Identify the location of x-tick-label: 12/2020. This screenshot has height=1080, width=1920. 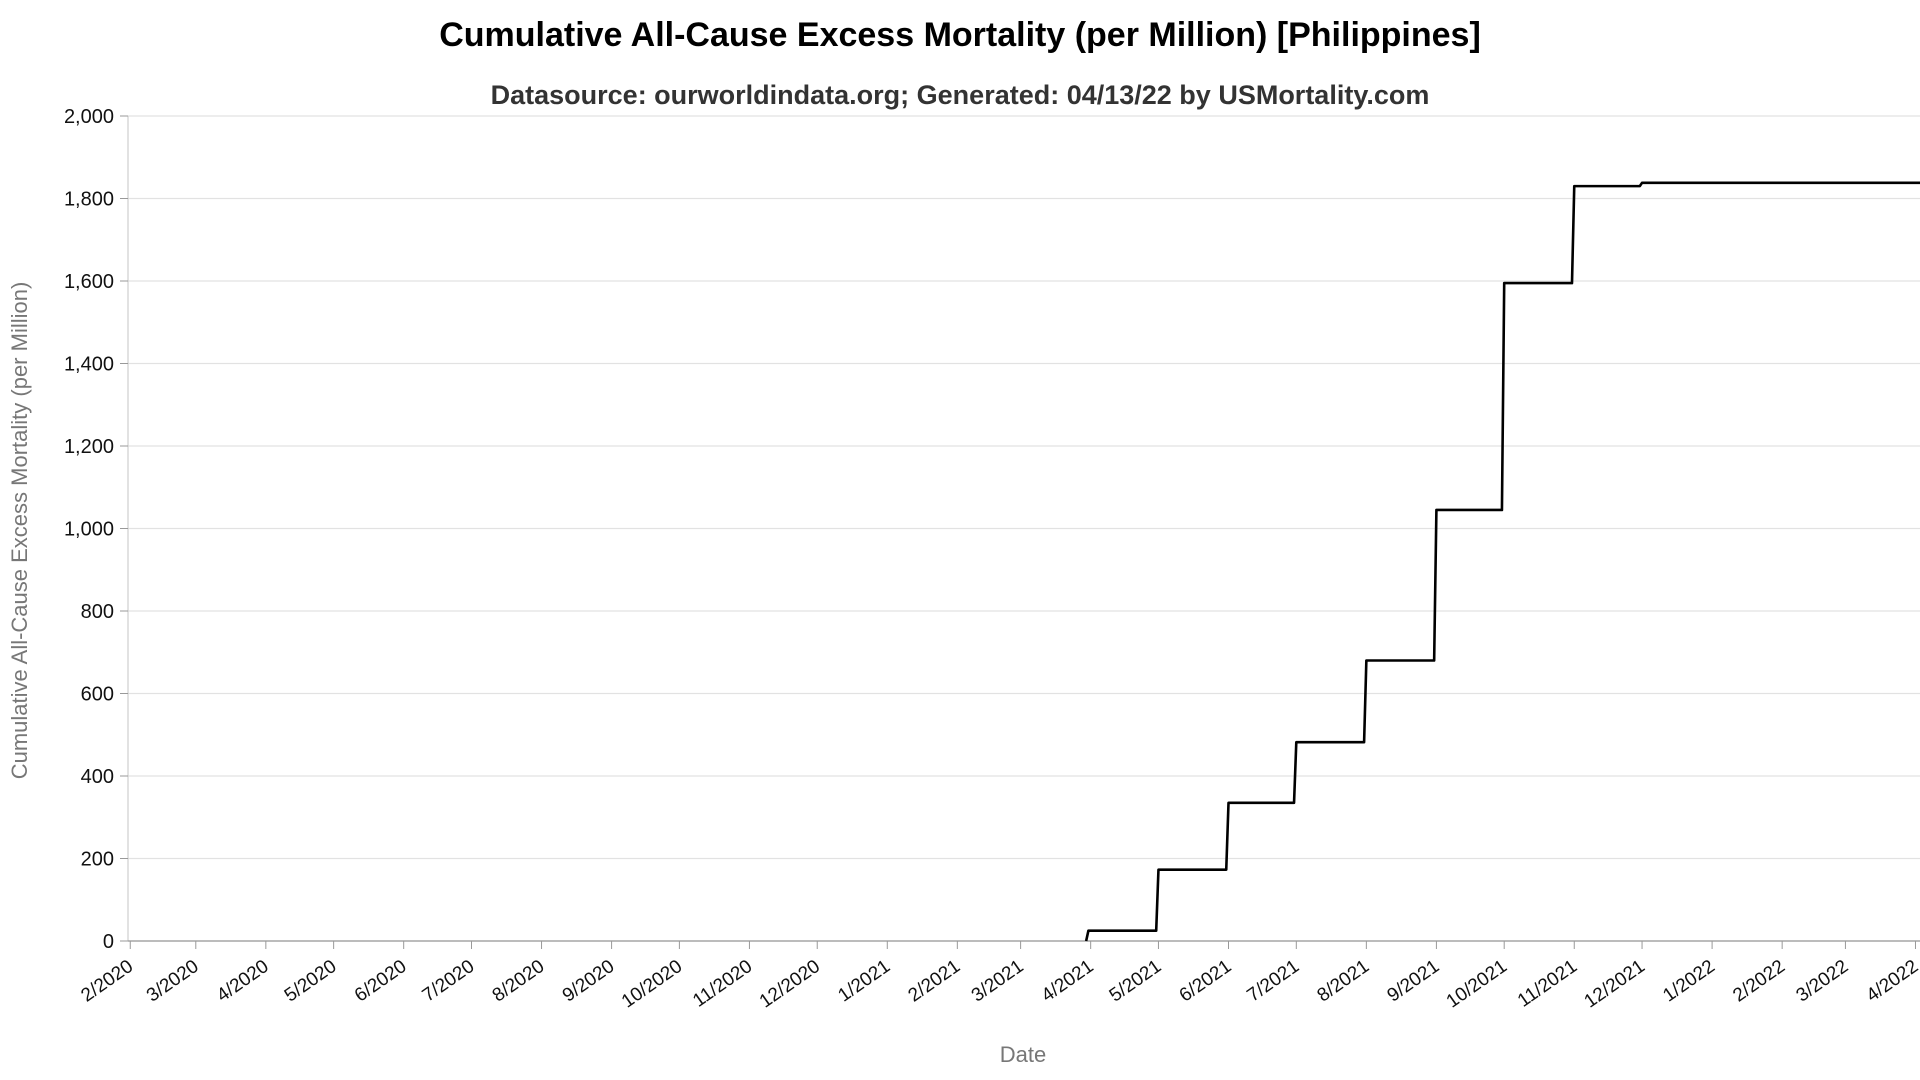
(790, 984).